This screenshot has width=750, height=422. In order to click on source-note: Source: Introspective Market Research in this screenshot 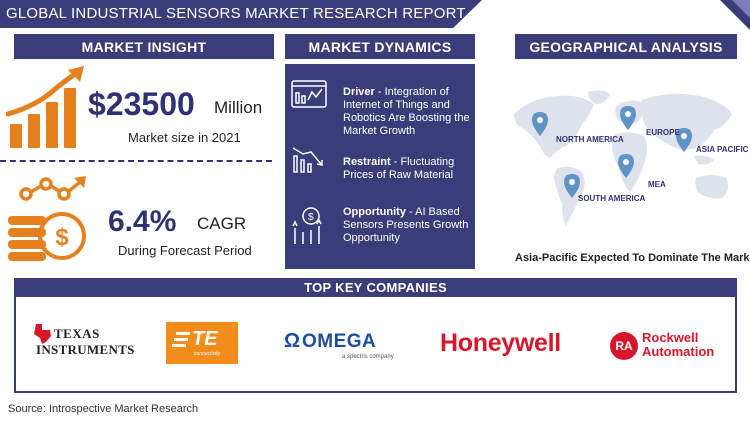, I will do `click(103, 409)`.